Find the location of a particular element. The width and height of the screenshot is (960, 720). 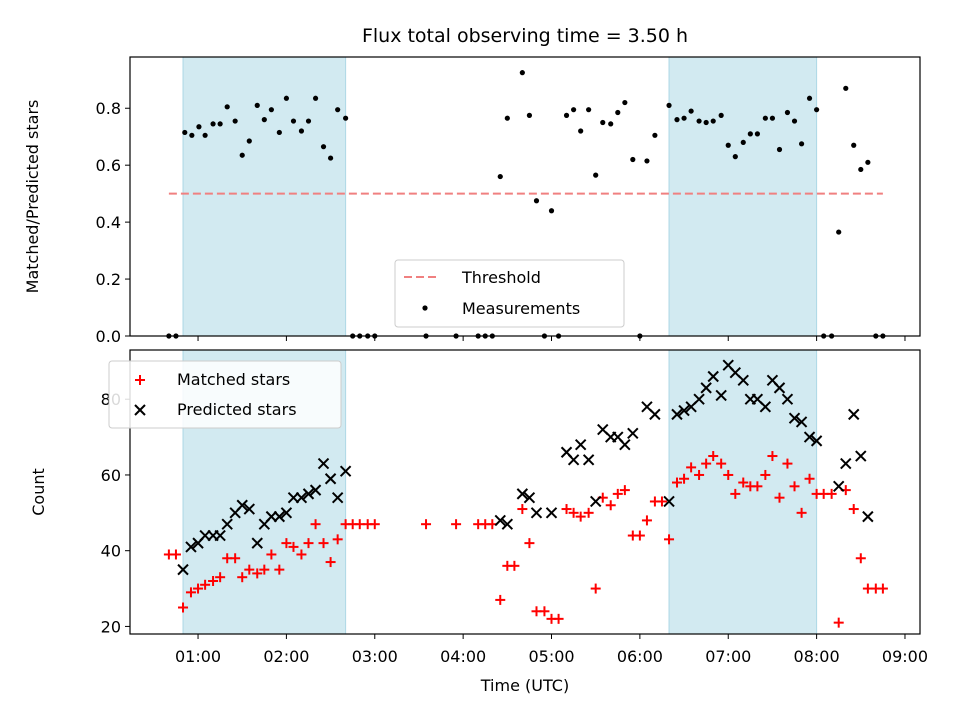

x-tick-label: 07:00 is located at coordinates (728, 656).